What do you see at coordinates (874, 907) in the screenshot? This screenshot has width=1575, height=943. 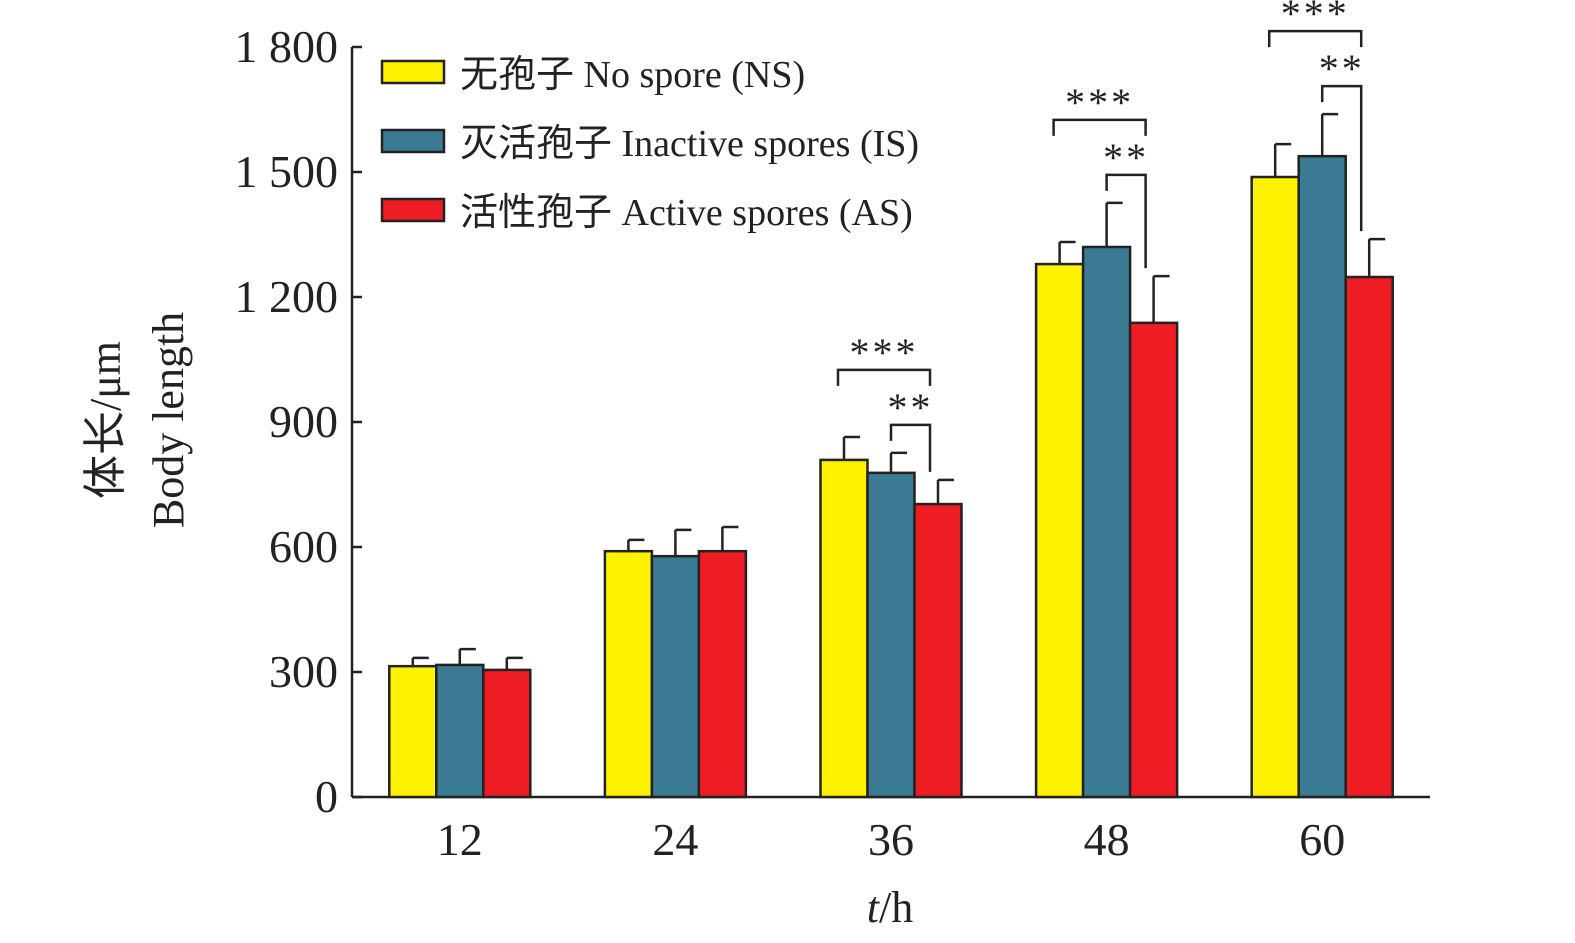 I see `x-axis-label-italic: t` at bounding box center [874, 907].